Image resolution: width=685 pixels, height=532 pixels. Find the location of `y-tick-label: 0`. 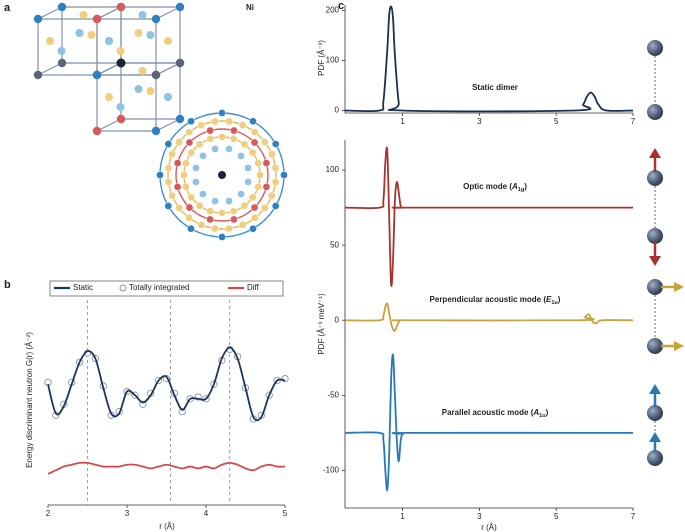

y-tick-label: 0 is located at coordinates (337, 319).